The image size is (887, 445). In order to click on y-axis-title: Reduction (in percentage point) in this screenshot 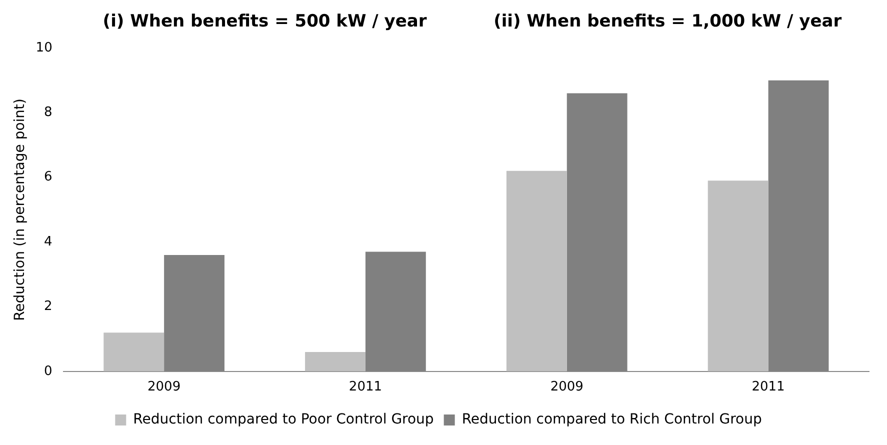, I will do `click(20, 209)`.